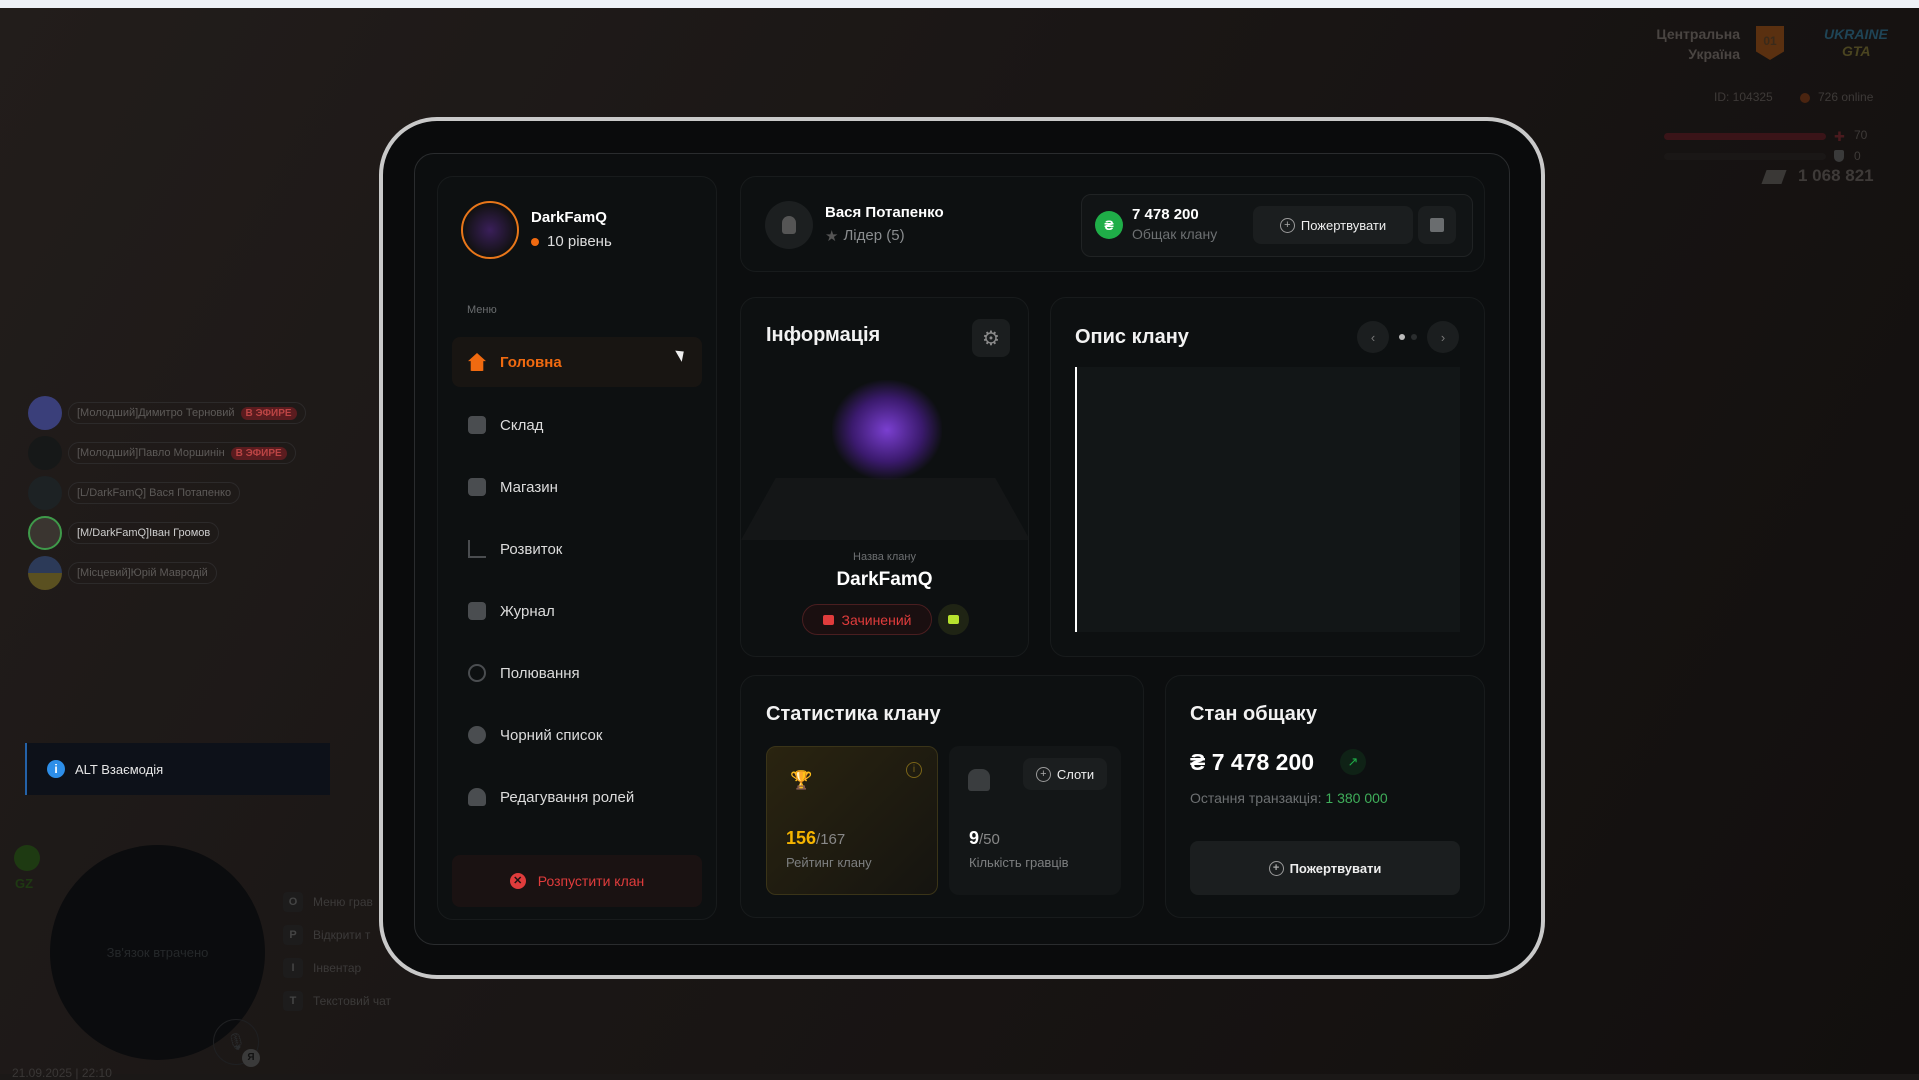 The height and width of the screenshot is (1080, 1919). What do you see at coordinates (887, 430) in the screenshot?
I see `clan-logo` at bounding box center [887, 430].